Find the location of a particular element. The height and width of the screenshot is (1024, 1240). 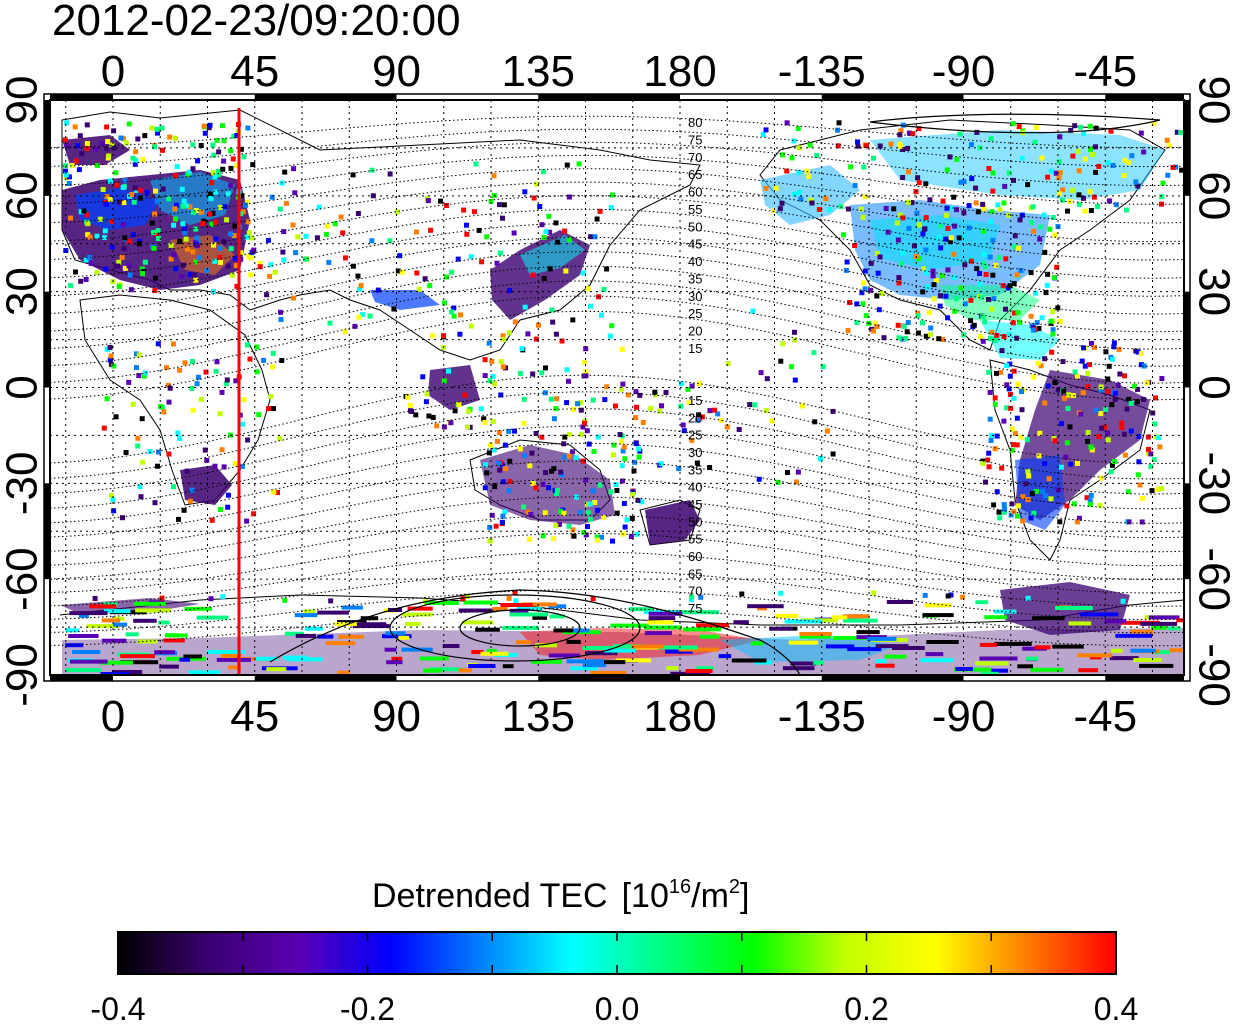

contour-label: 40 is located at coordinates (695, 261).